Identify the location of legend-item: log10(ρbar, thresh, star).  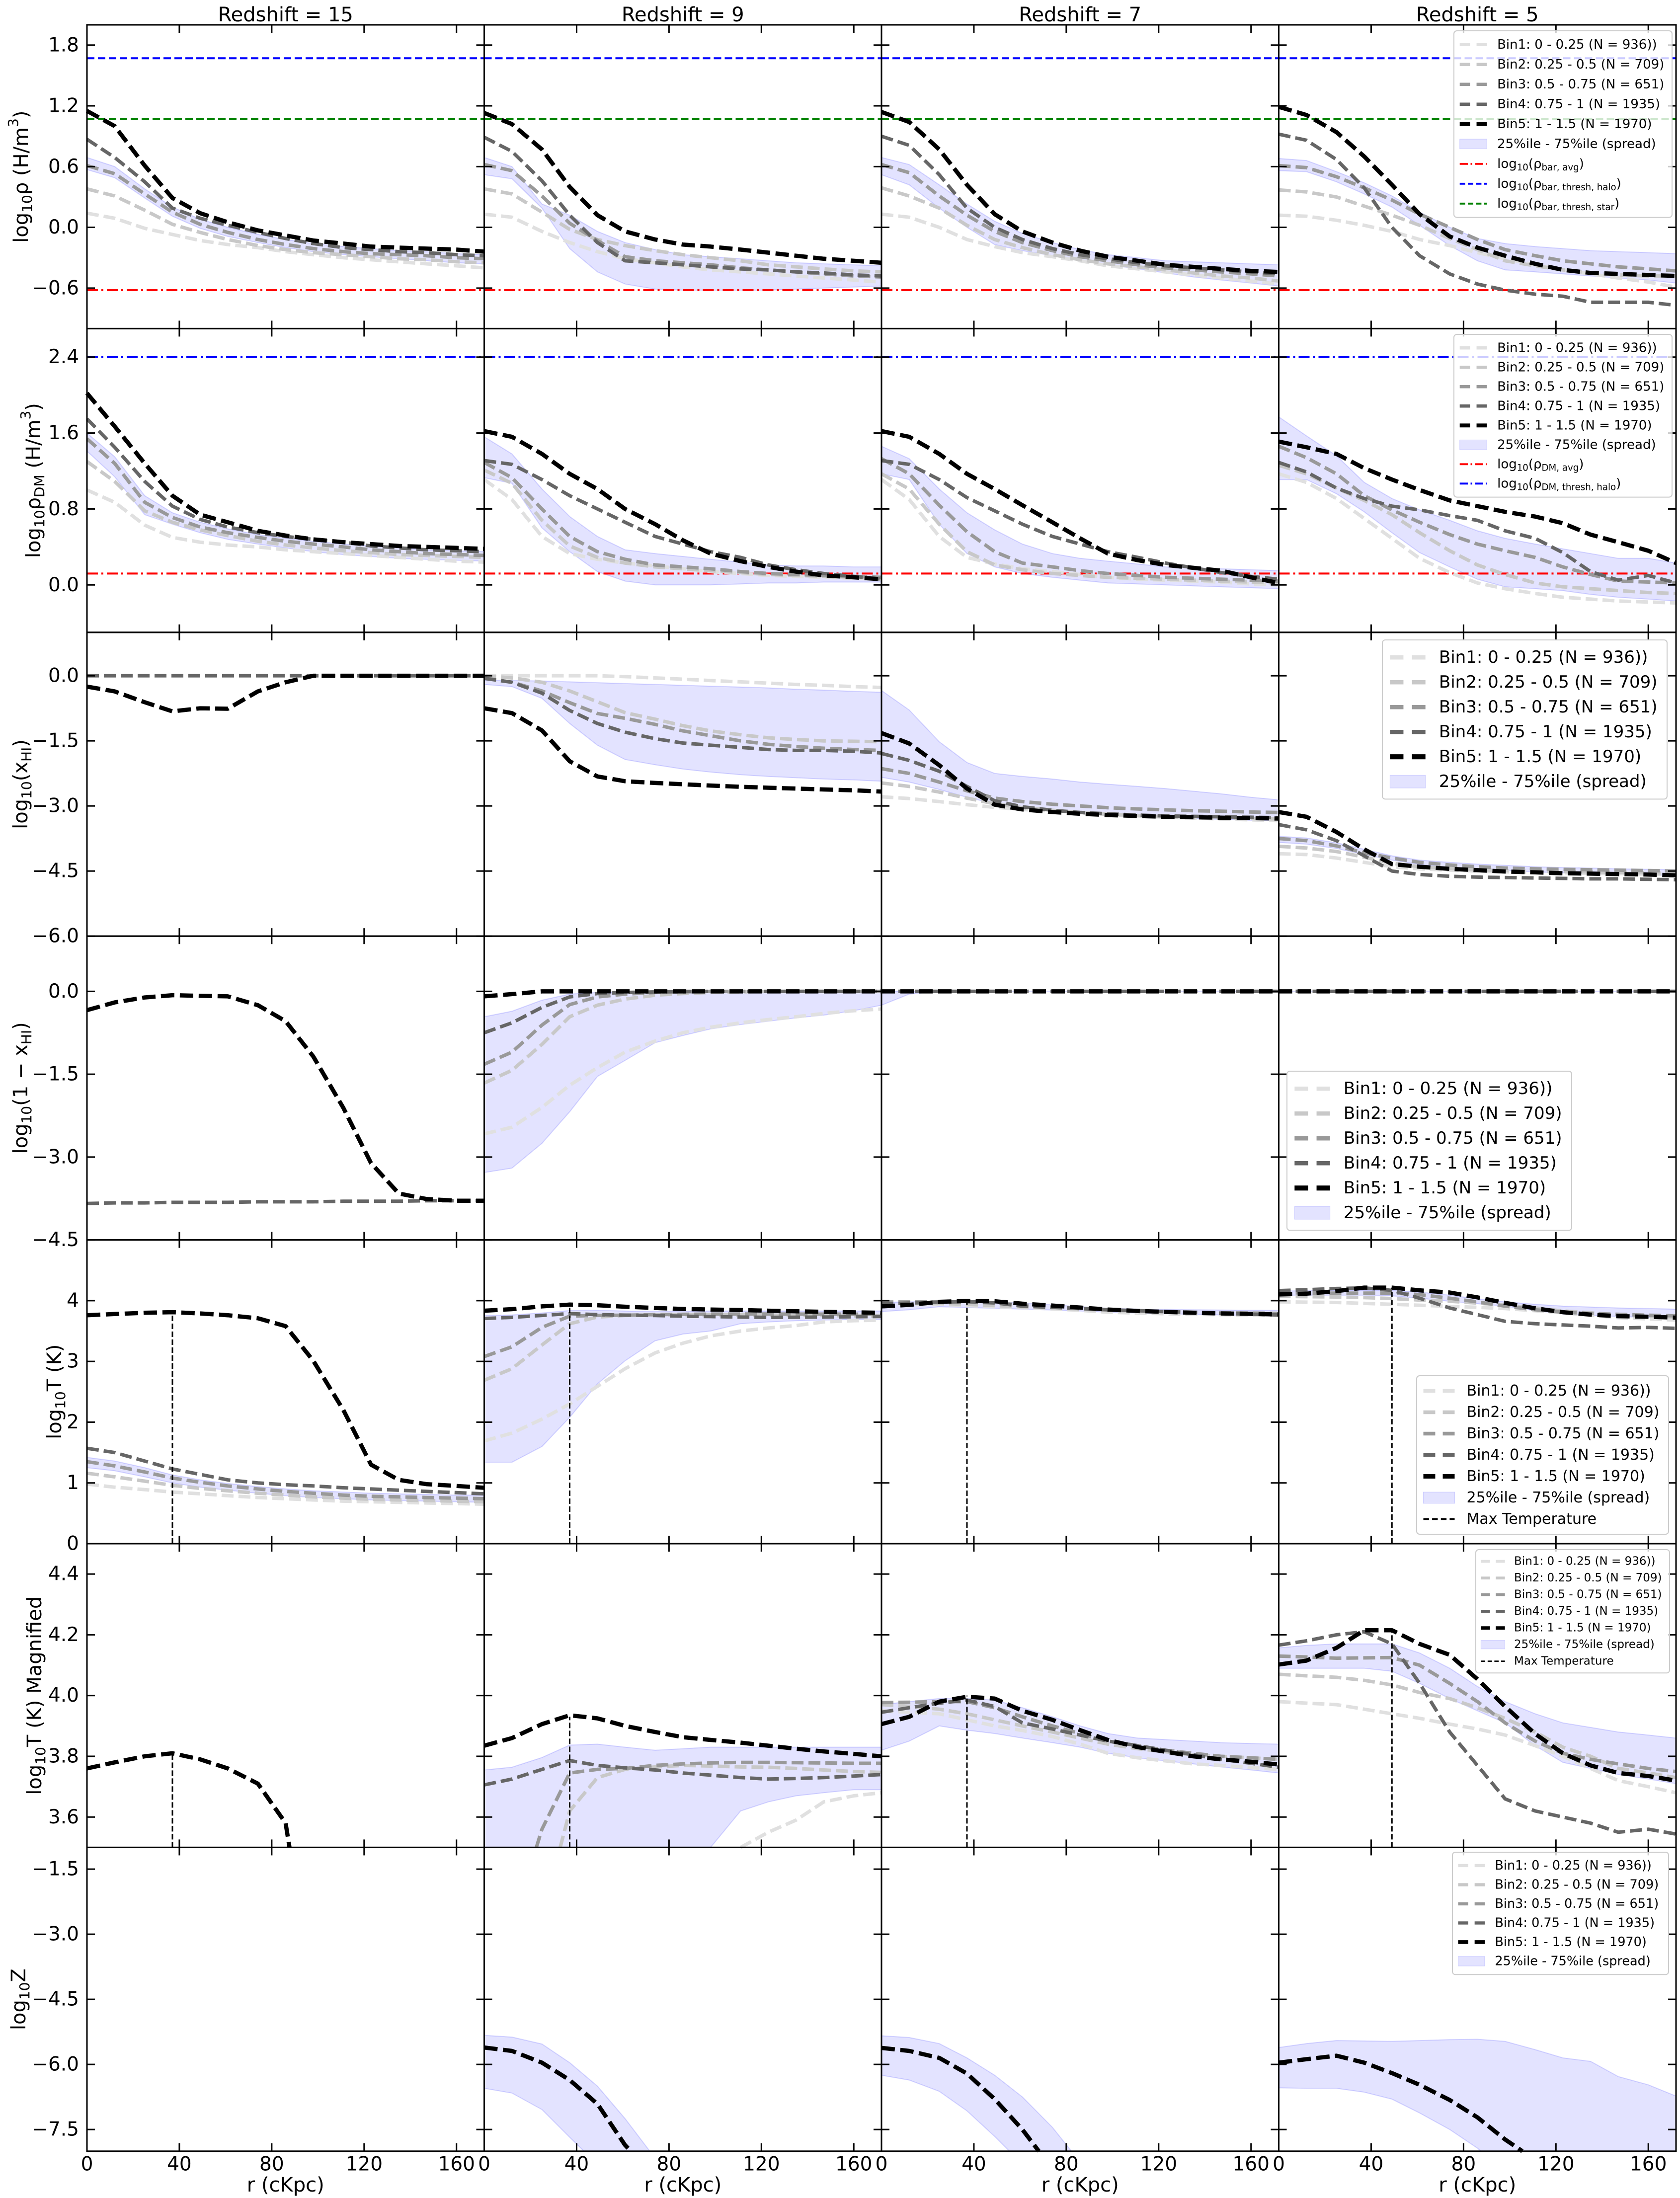
(1539, 204).